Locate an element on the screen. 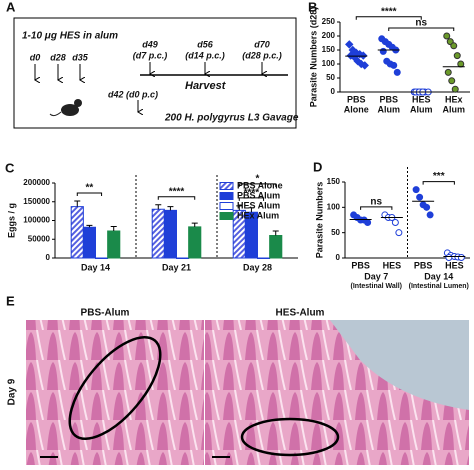 The height and width of the screenshot is (470, 474). challenge: 200 H. polygyrus L3 Gavage is located at coordinates (231, 118).